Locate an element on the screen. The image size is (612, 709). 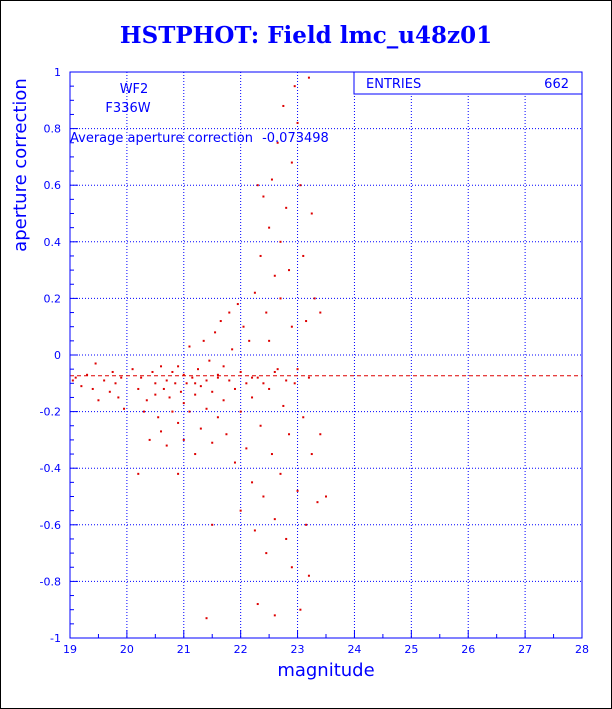
average-correction-label: Average aperture correction -0.073498 is located at coordinates (199, 138).